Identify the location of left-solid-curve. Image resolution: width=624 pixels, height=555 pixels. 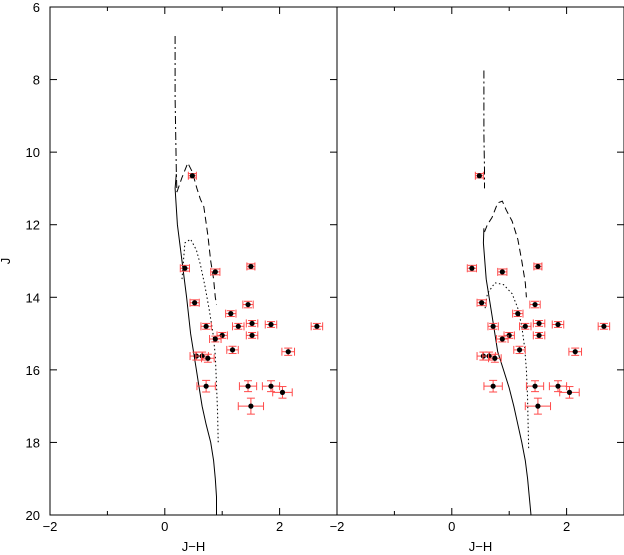
(196, 344).